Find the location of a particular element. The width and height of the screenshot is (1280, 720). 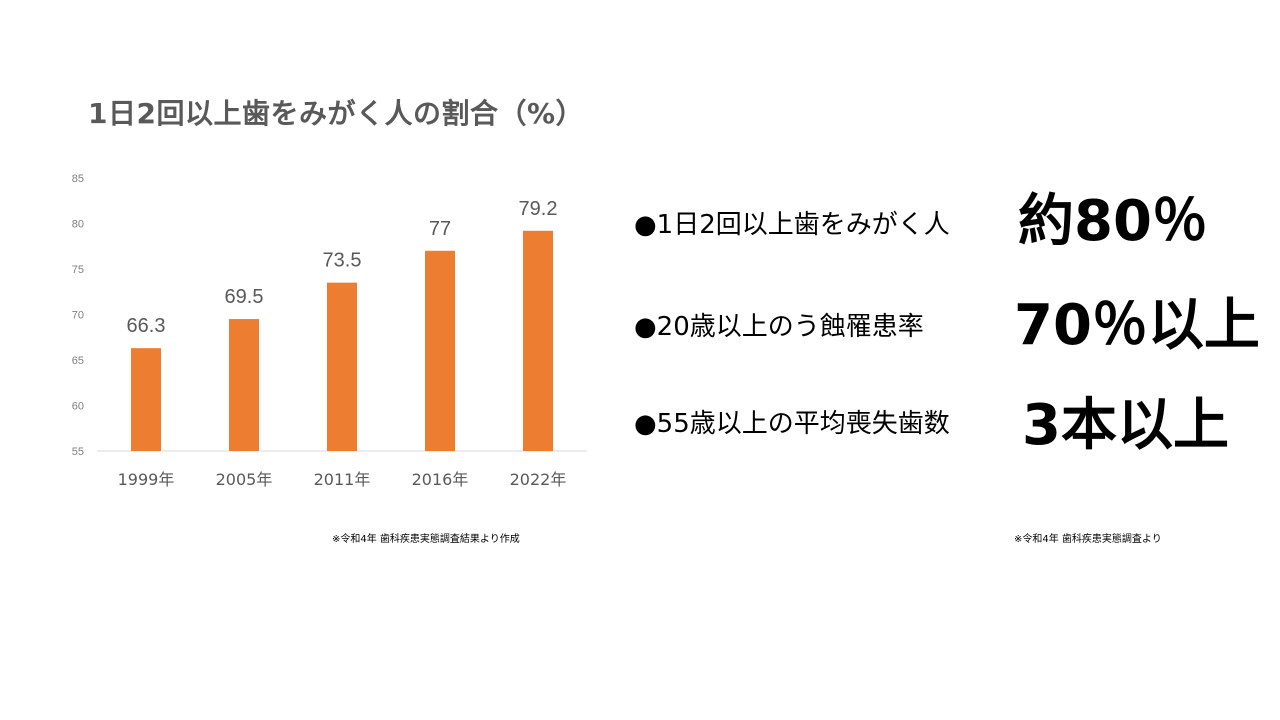

stat-value-caries: 70％以上 is located at coordinates (1137, 325).